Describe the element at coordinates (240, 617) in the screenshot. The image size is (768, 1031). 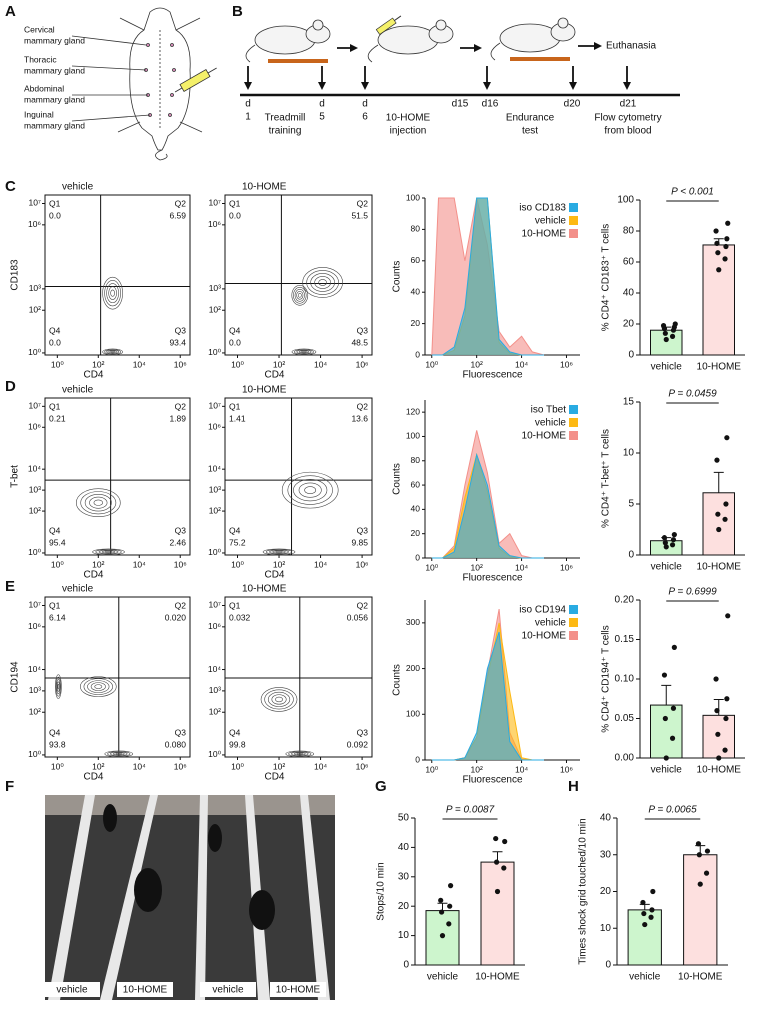
I see `quadrant-value: 0.032` at that location.